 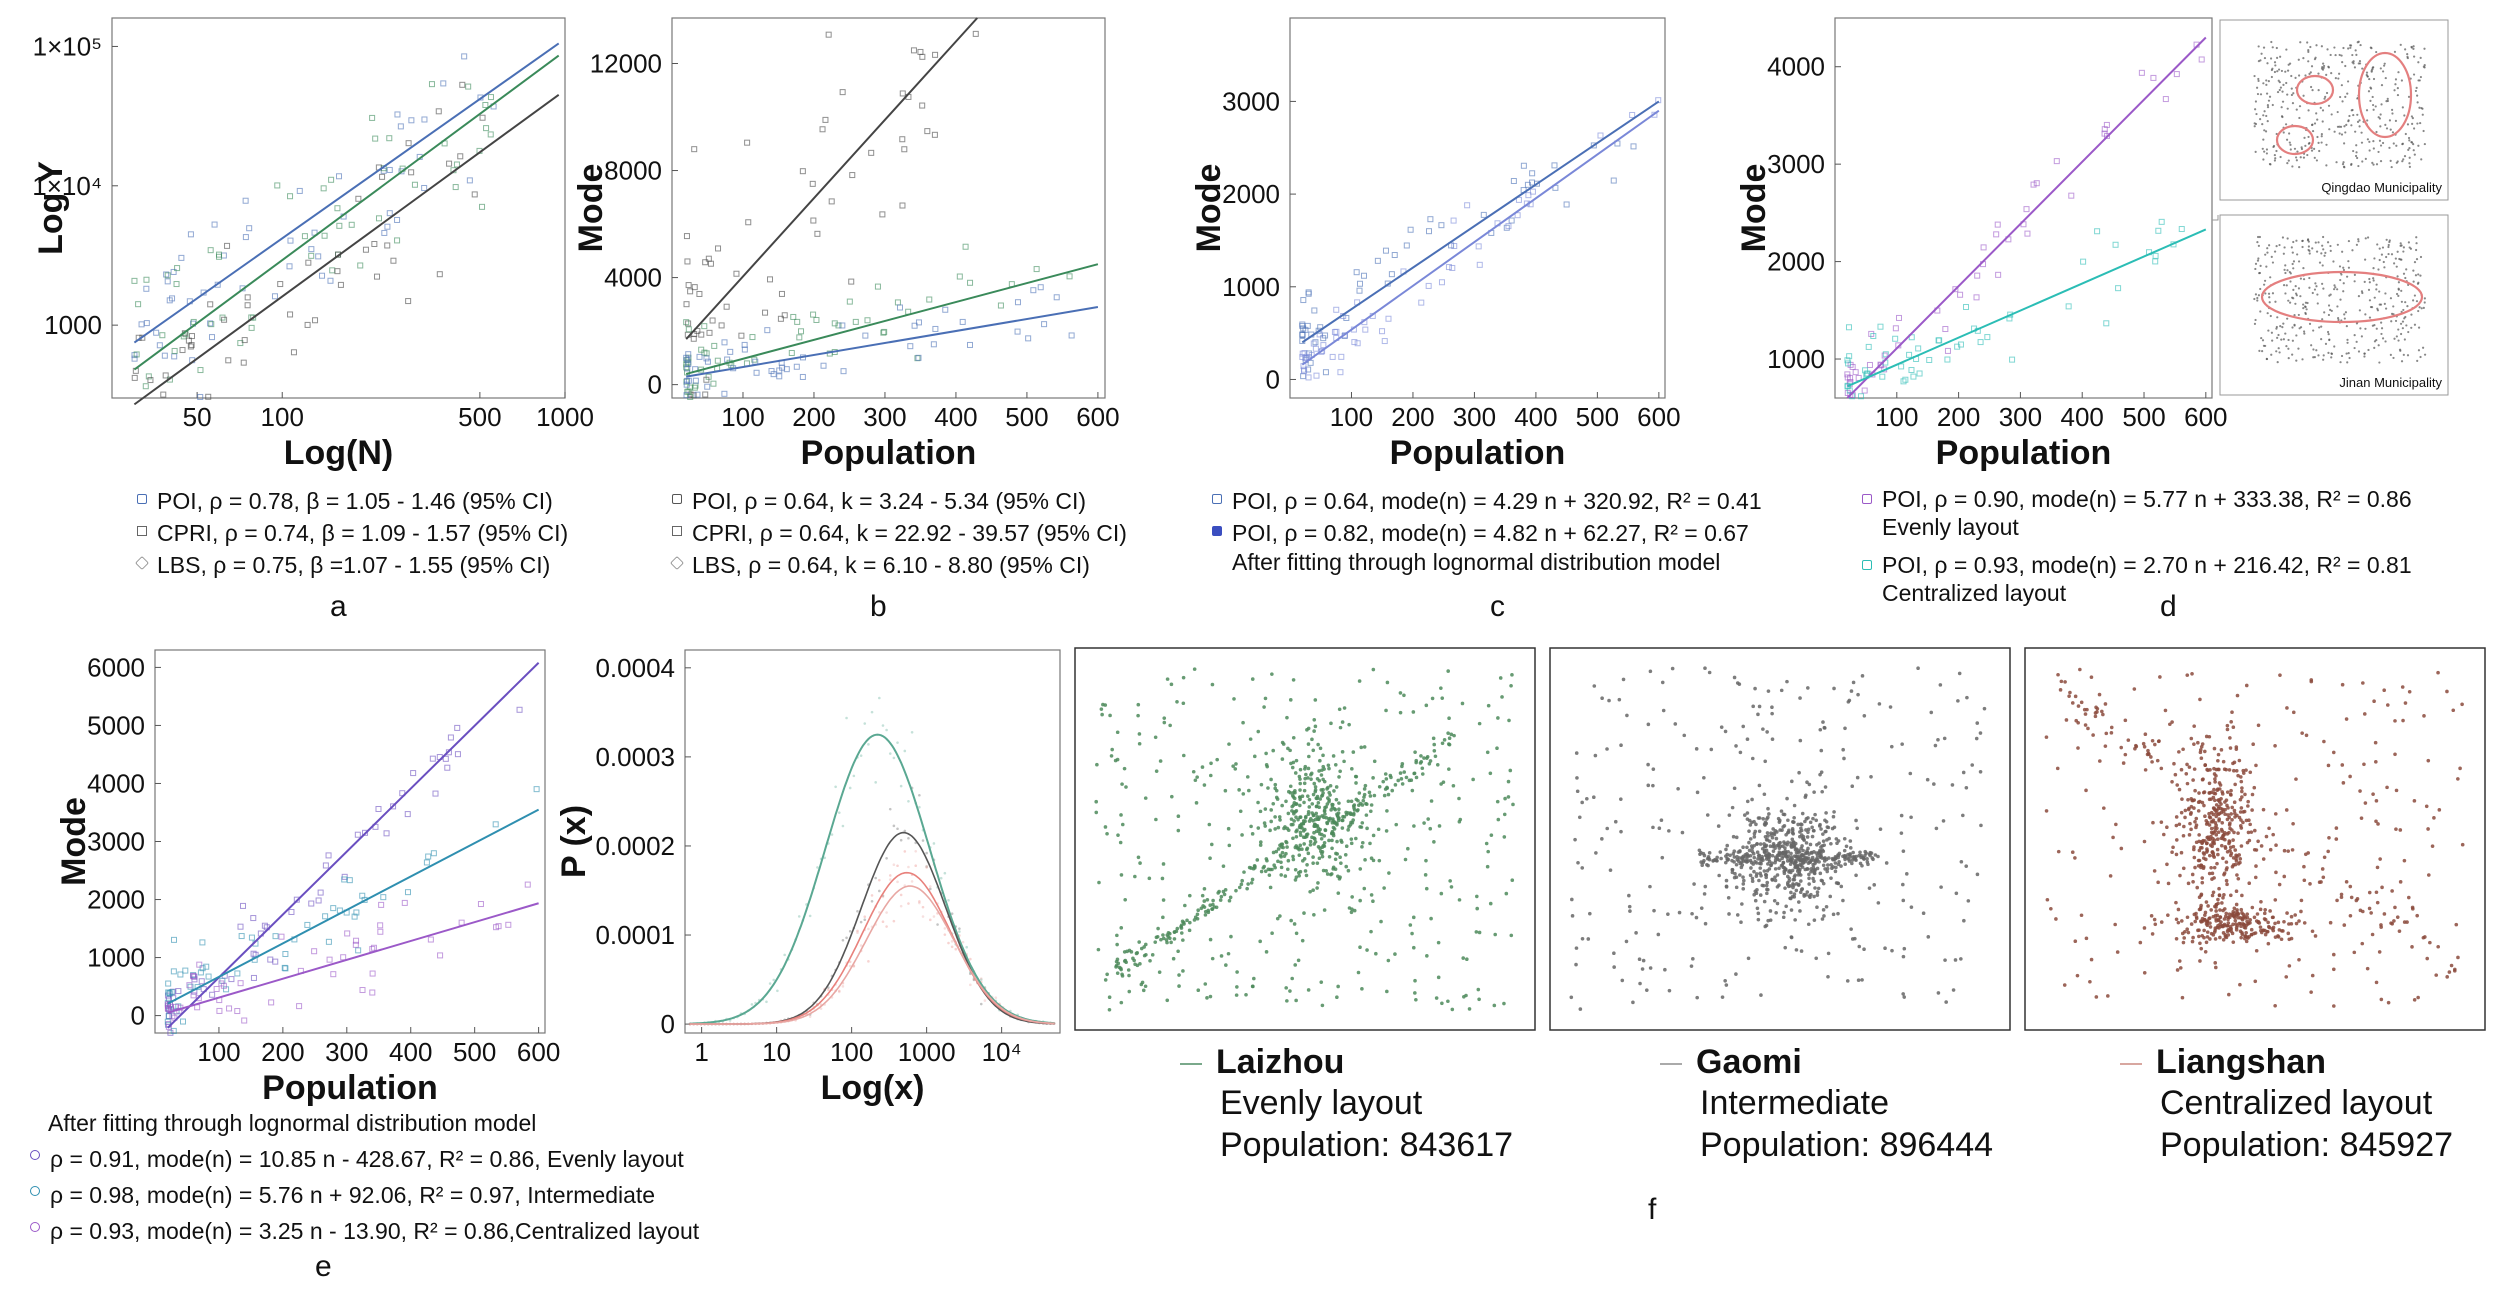 I want to click on highlight-ellipse, so click(x=2342, y=297).